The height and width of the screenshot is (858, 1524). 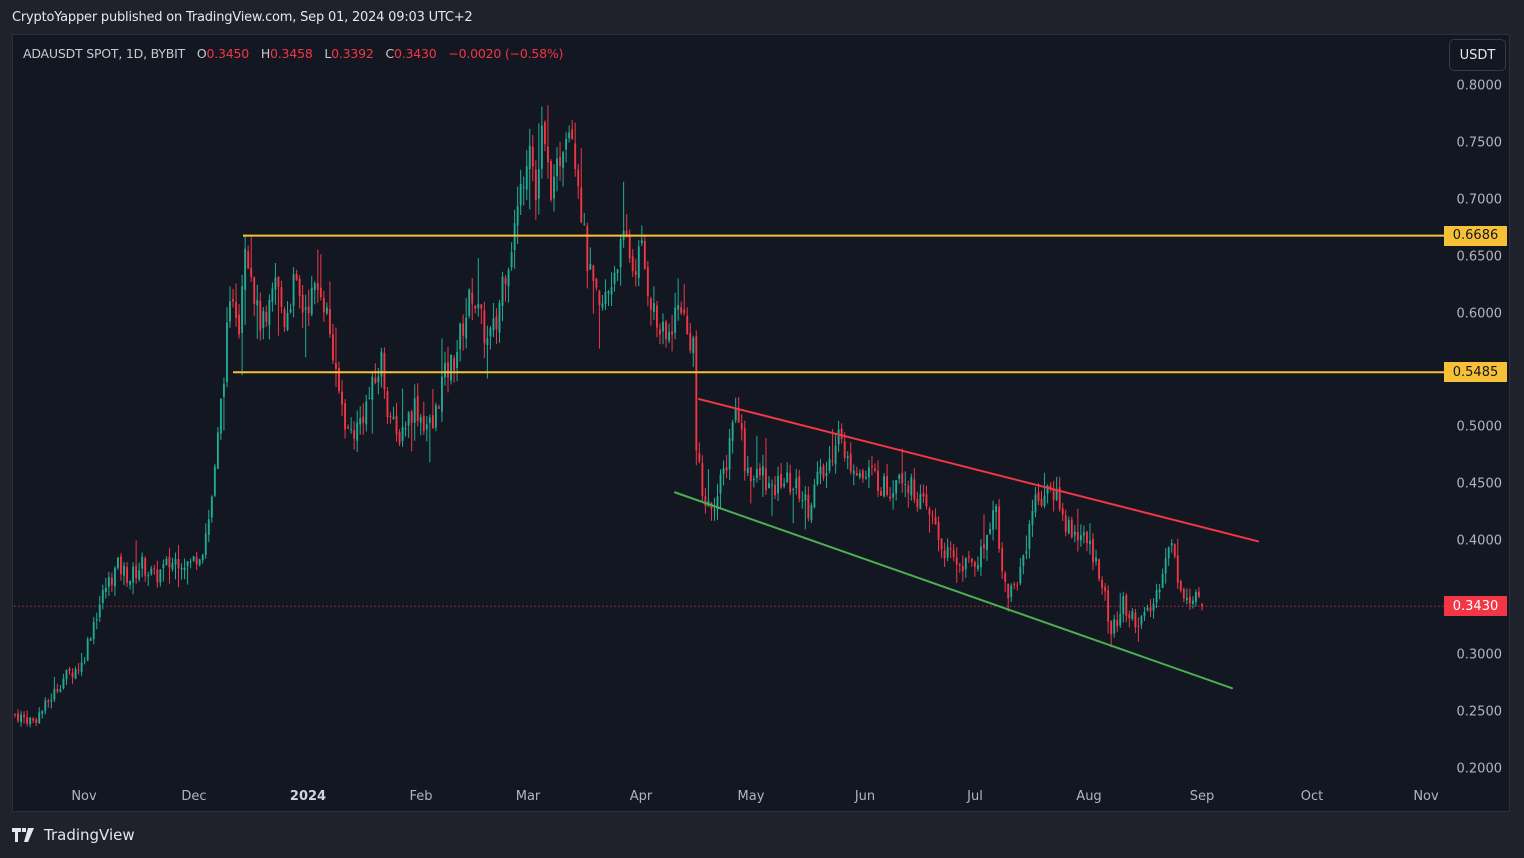 What do you see at coordinates (328, 53) in the screenshot?
I see `low-label: L` at bounding box center [328, 53].